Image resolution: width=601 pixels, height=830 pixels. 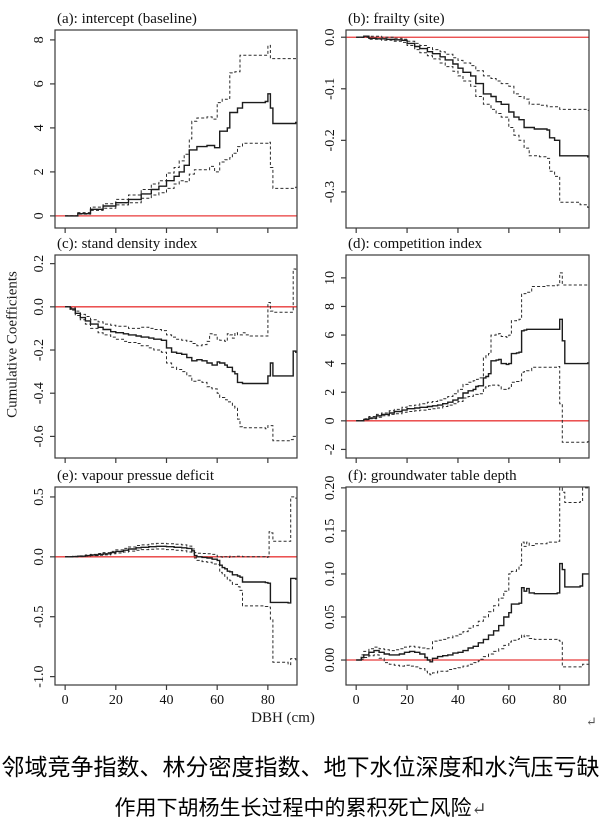 I want to click on caption-text: 作用下胡杨生长过程中的累积死亡风险, so click(x=293, y=808).